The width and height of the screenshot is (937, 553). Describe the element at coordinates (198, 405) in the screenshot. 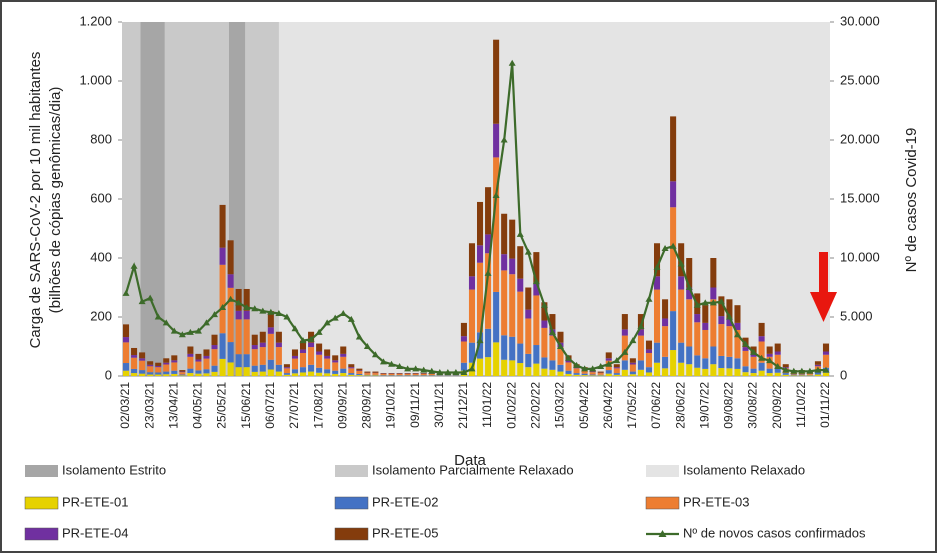

I see `x-tick-label: 04/05/21` at that location.